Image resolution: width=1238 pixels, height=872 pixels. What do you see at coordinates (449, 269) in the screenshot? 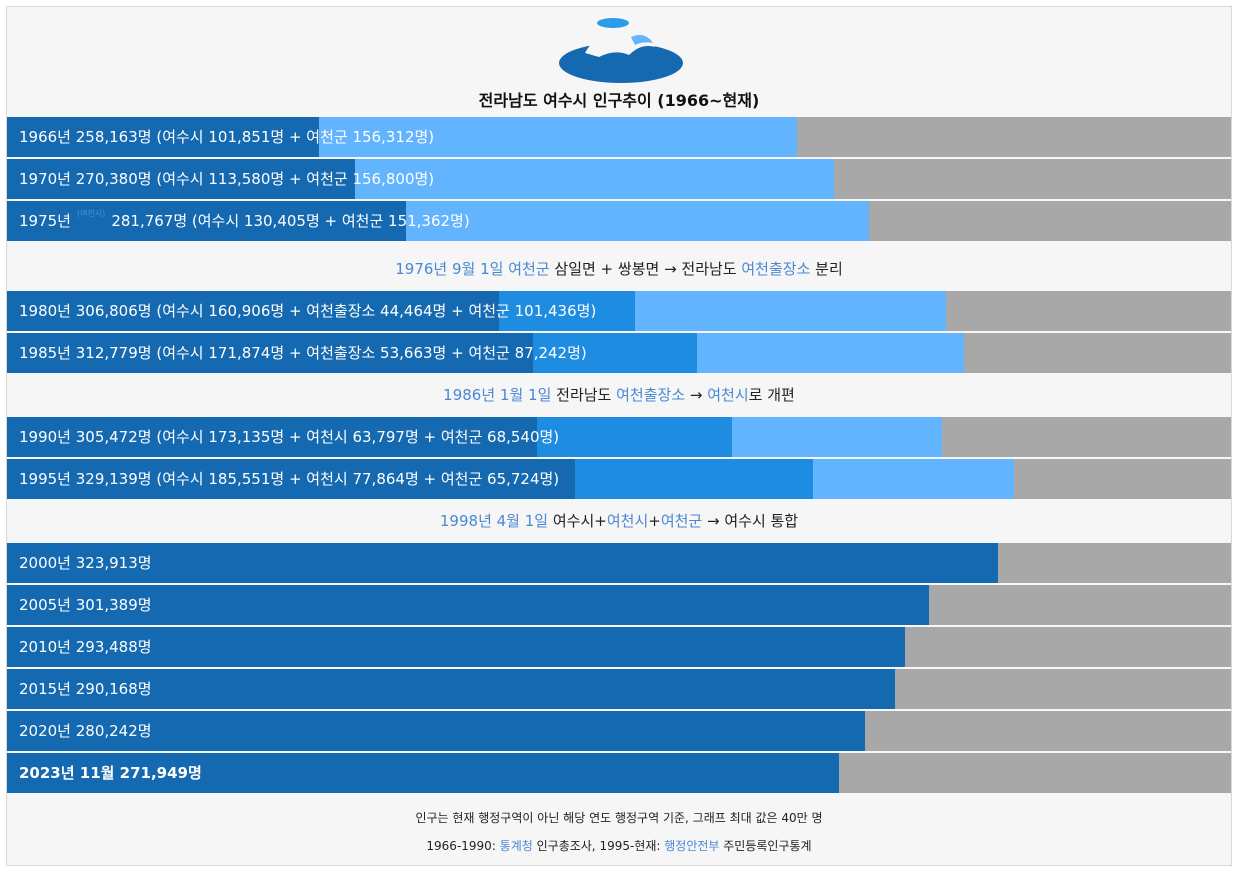
I see `note-date: 1976년 9월 1일` at bounding box center [449, 269].